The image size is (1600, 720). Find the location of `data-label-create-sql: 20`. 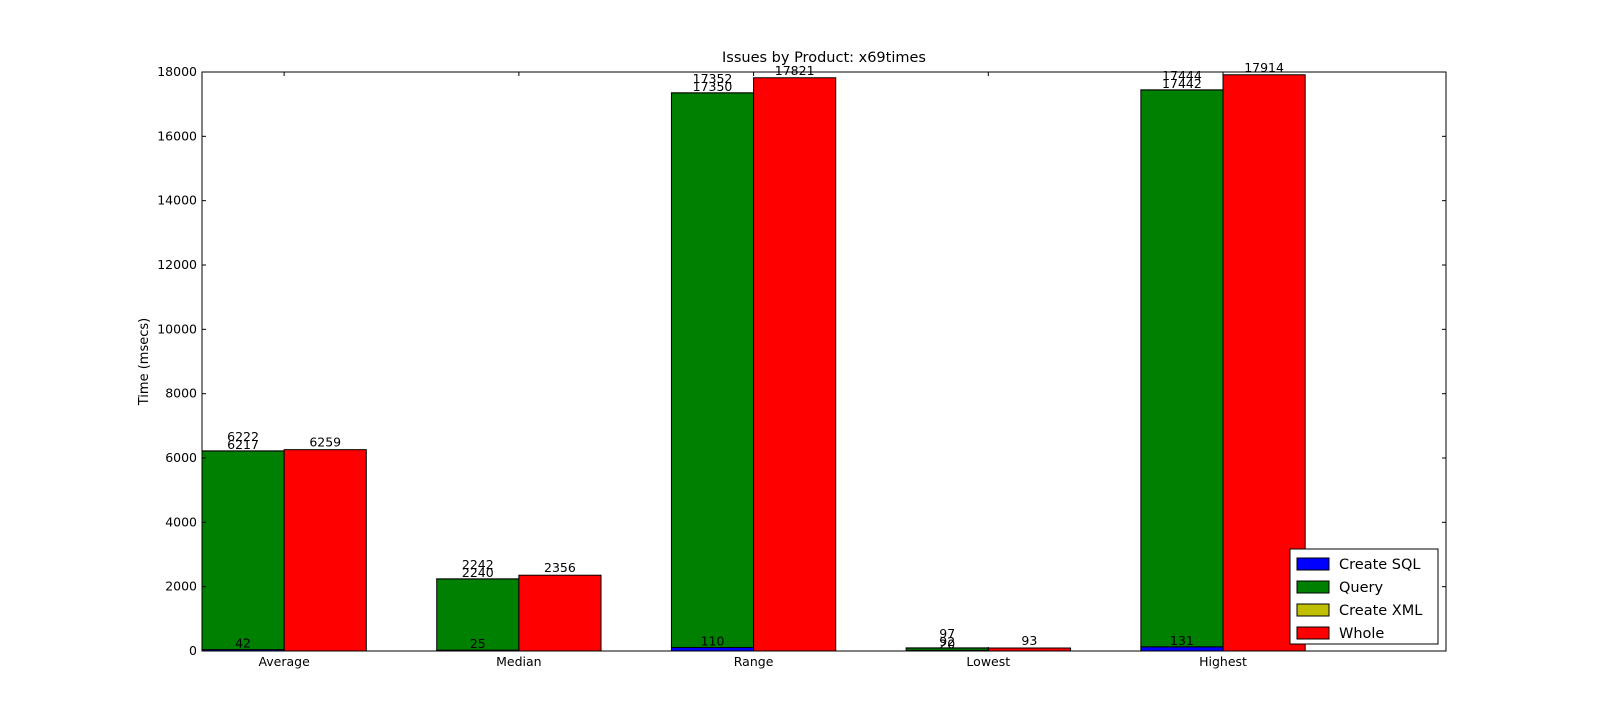

data-label-create-sql: 20 is located at coordinates (947, 643).